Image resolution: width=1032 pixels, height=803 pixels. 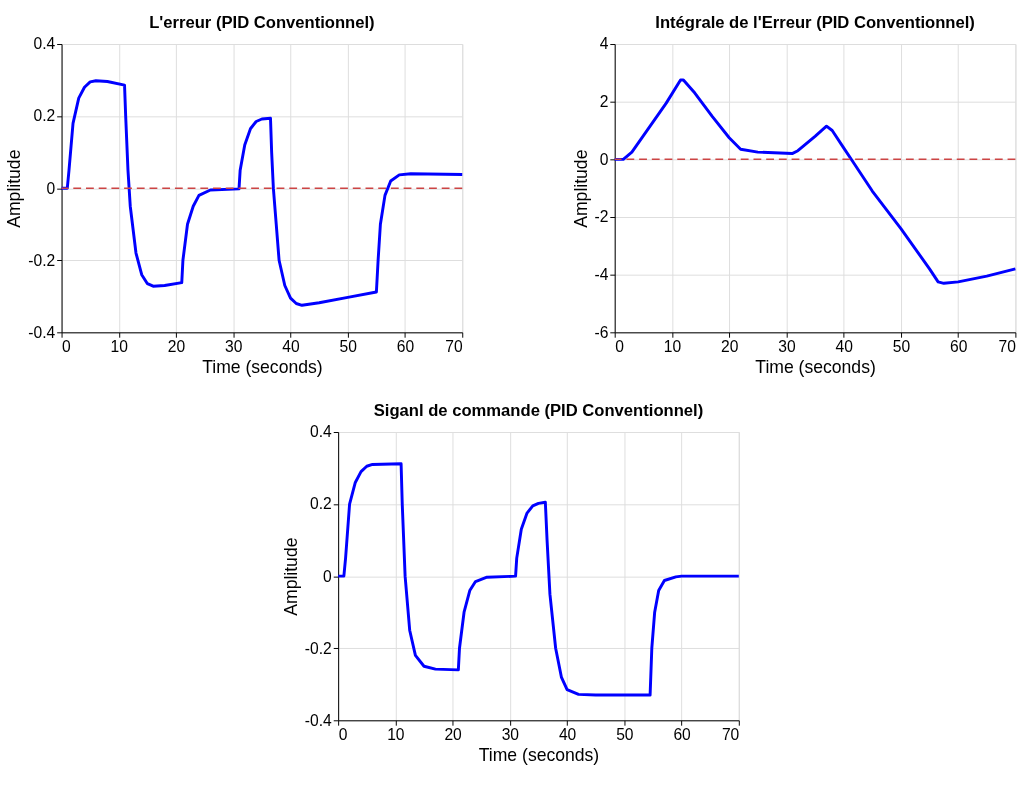 What do you see at coordinates (604, 44) in the screenshot?
I see `y-tick-label: 4` at bounding box center [604, 44].